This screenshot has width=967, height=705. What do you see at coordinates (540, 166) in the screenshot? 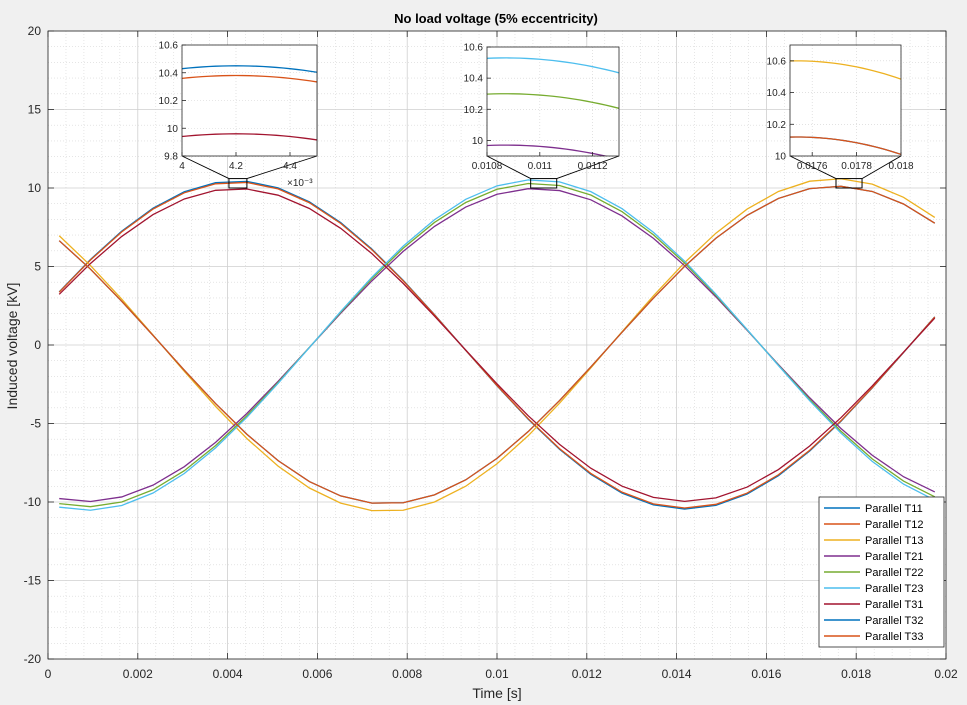
I see `inset-x-tick-label: 0.011` at bounding box center [540, 166].